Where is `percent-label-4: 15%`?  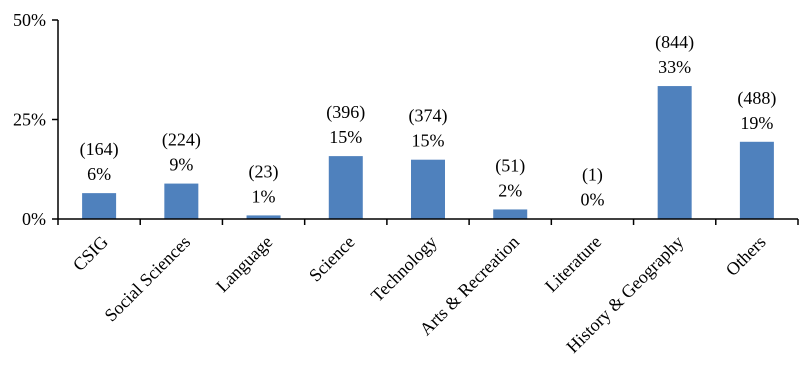 percent-label-4: 15% is located at coordinates (428, 141).